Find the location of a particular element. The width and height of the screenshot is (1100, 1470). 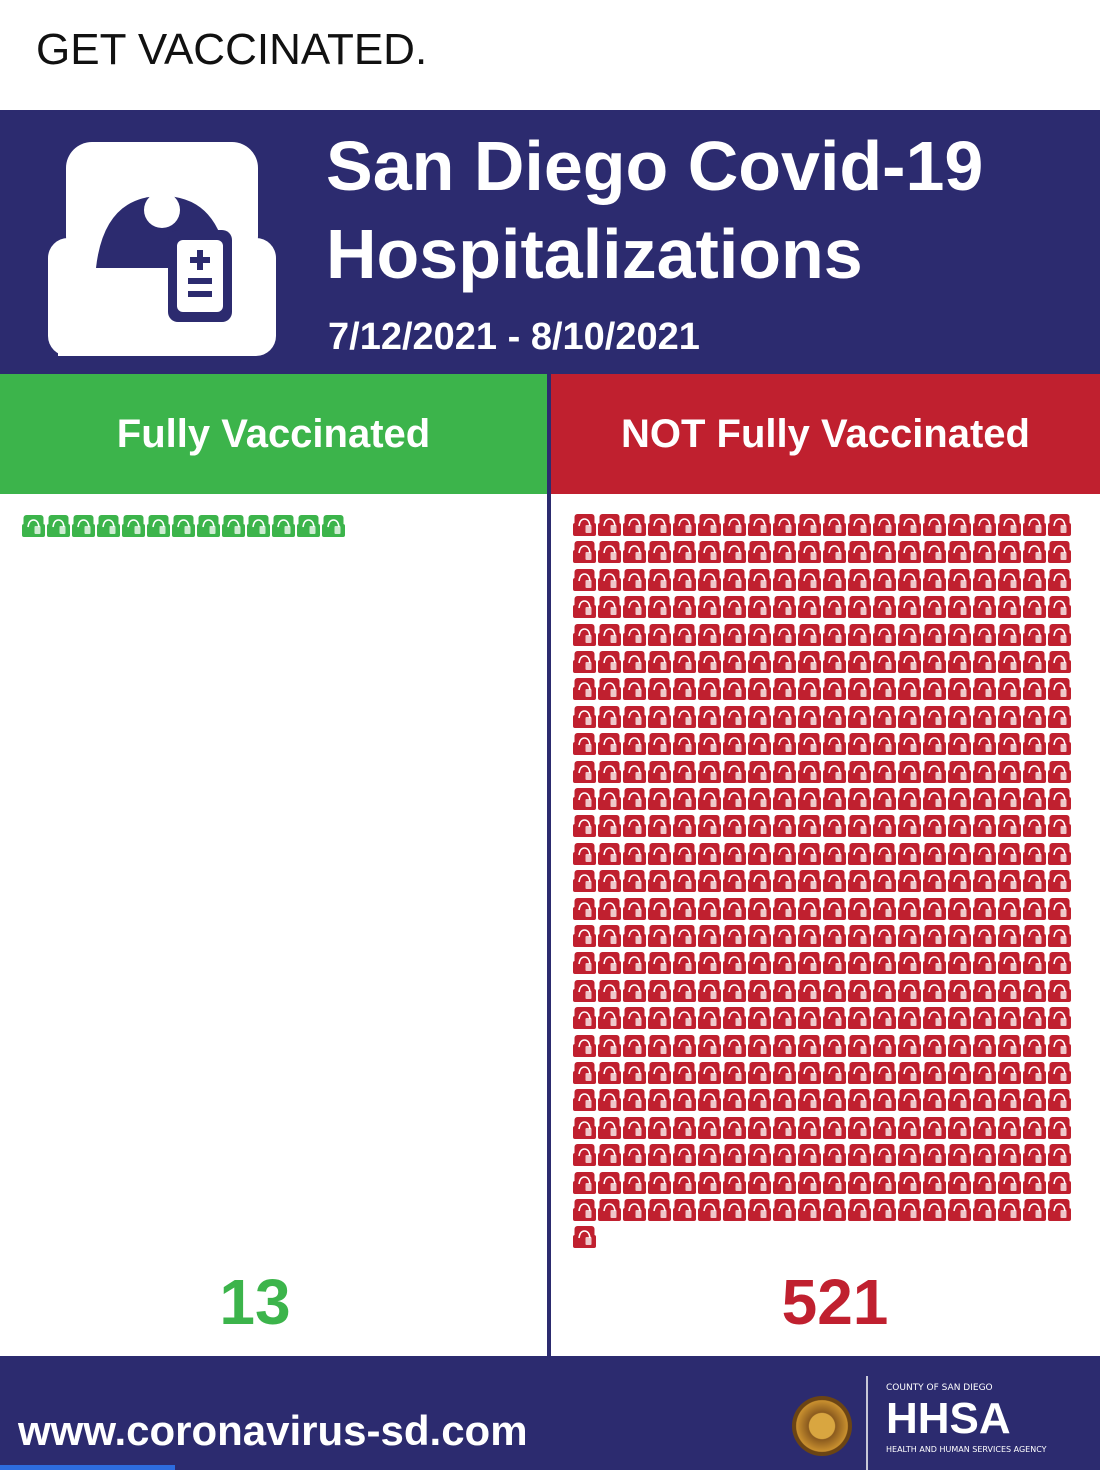

website-link: www.coronavirus-sd.com is located at coordinates (273, 1430).